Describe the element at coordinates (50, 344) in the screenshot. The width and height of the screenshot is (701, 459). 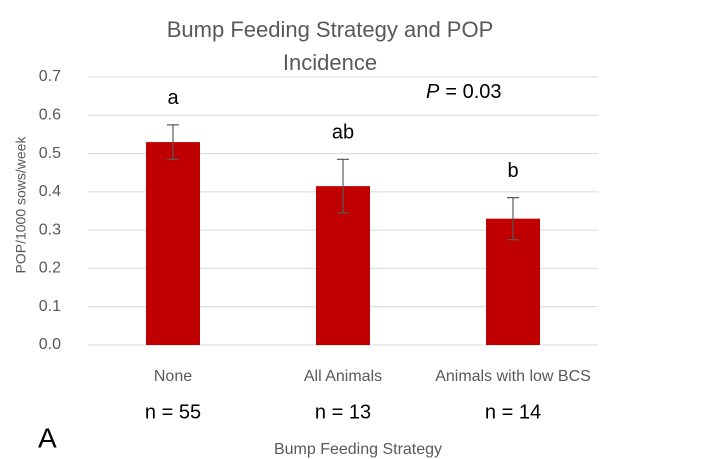
I see `y-tick-label: 0.0` at that location.